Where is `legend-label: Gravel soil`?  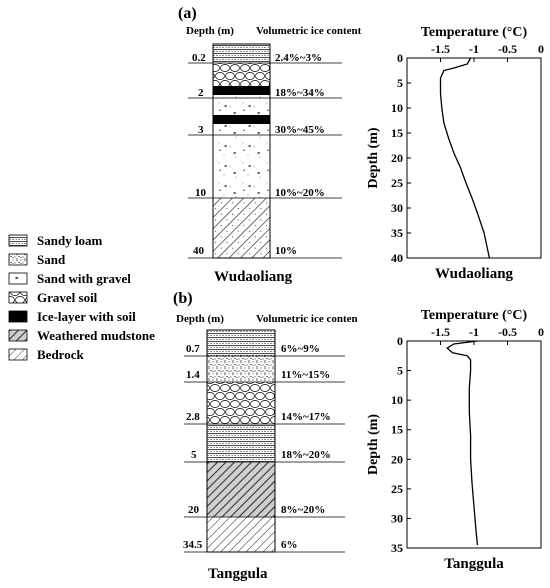
legend-label: Gravel soil is located at coordinates (67, 297).